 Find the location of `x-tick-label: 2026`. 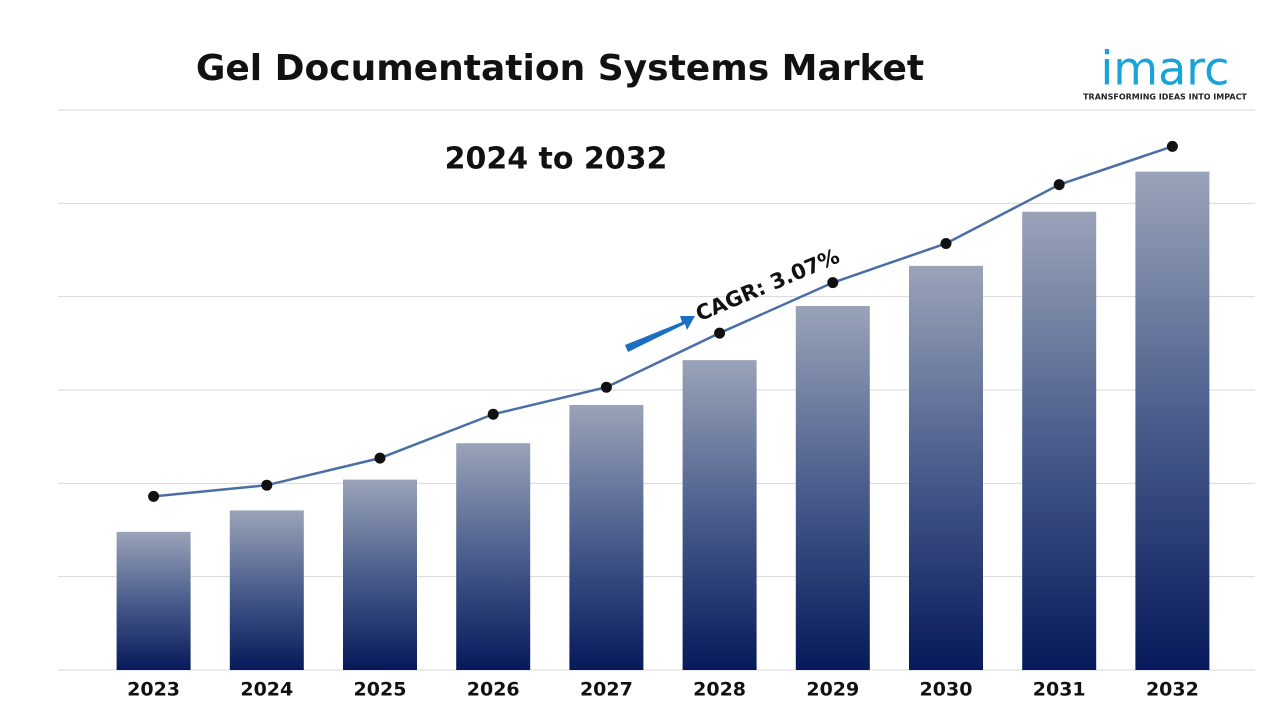

x-tick-label: 2026 is located at coordinates (493, 690).